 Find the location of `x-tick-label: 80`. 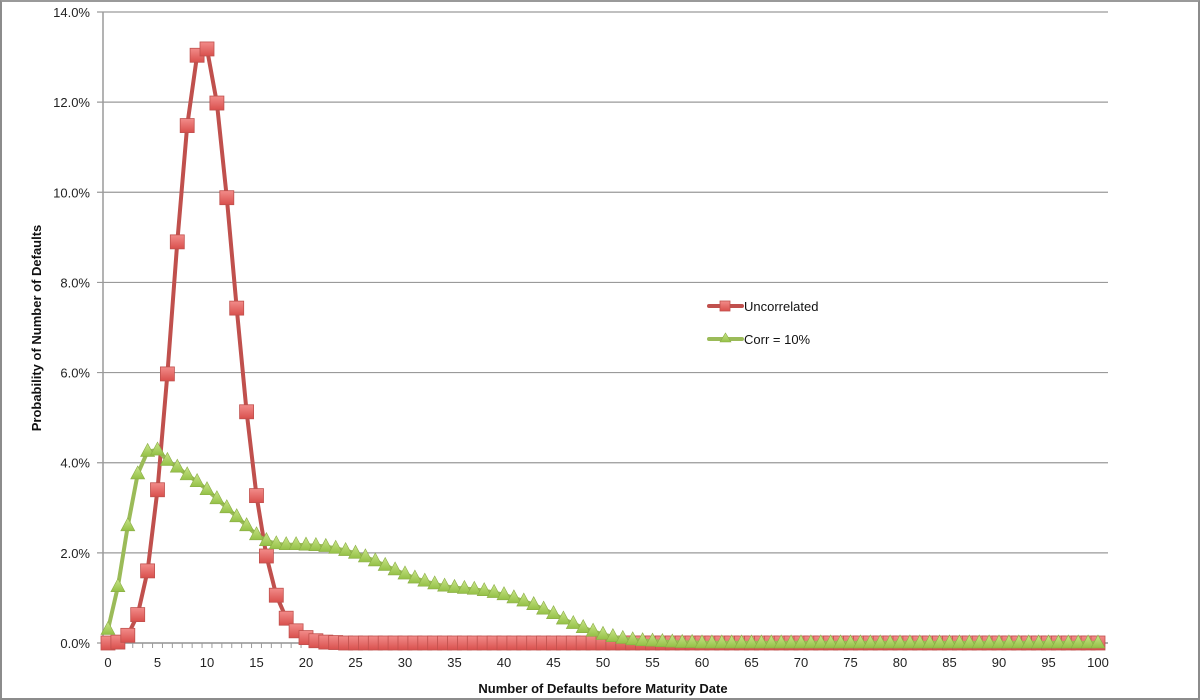

x-tick-label: 80 is located at coordinates (900, 662).